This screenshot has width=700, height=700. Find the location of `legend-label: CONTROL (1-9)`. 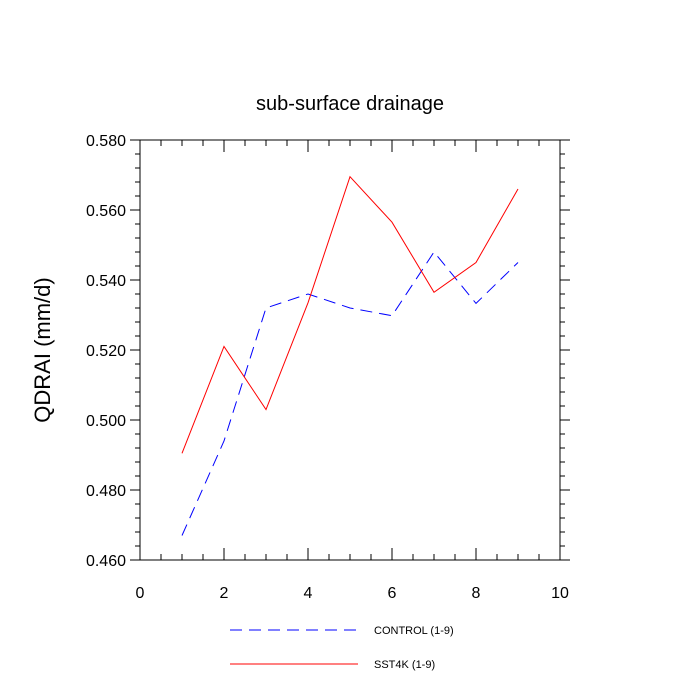

legend-label: CONTROL (1-9) is located at coordinates (414, 631).